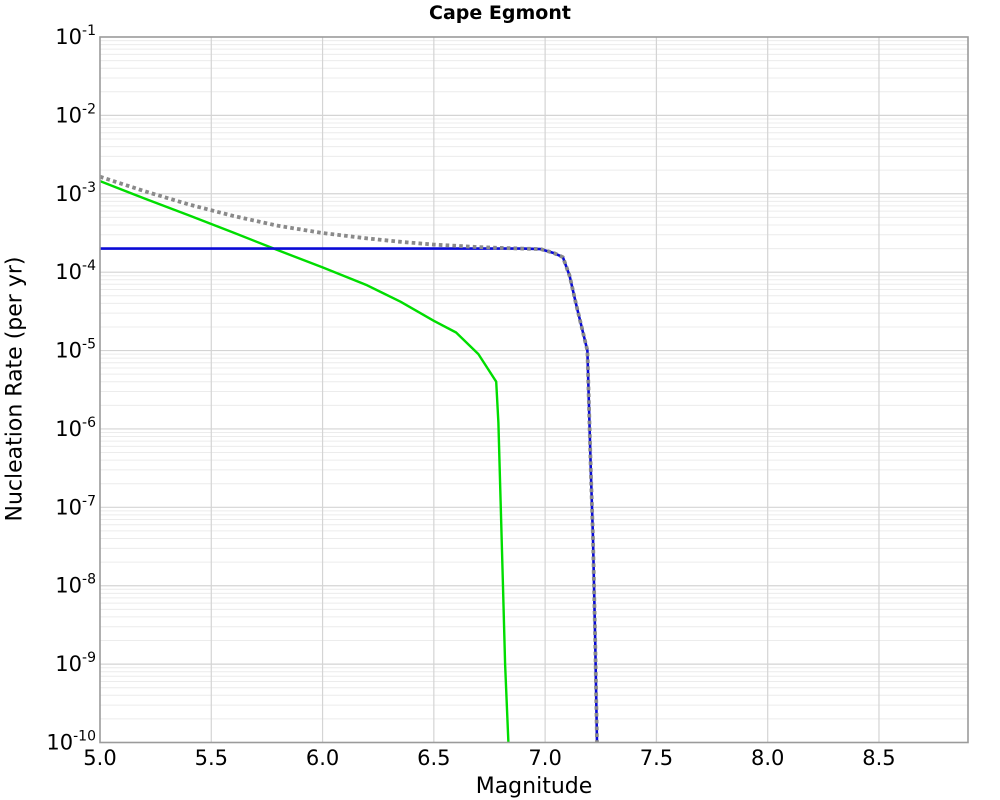  What do you see at coordinates (71, 742) in the screenshot?
I see `y-tick-label: 10⁻¹⁰` at bounding box center [71, 742].